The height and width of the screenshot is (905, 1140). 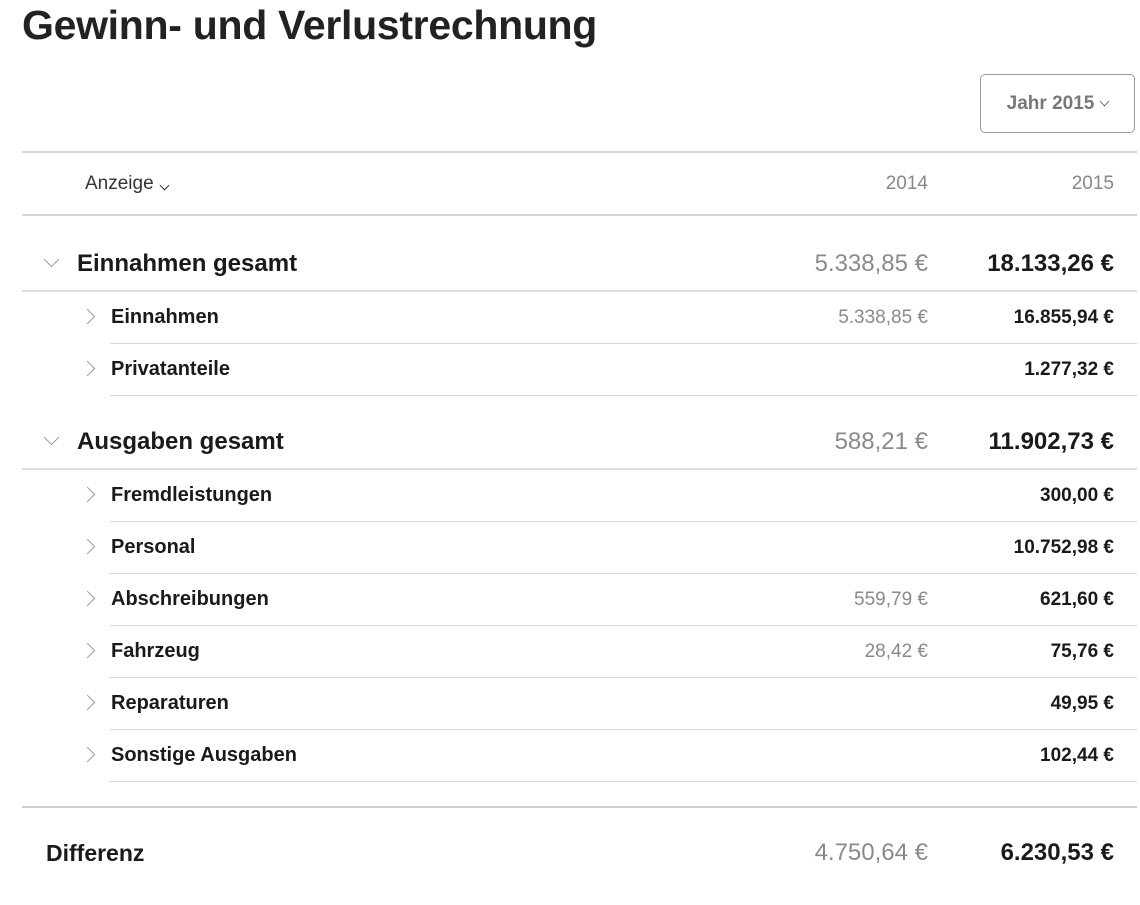 I want to click on category-label: Privatanteile, so click(x=170, y=369).